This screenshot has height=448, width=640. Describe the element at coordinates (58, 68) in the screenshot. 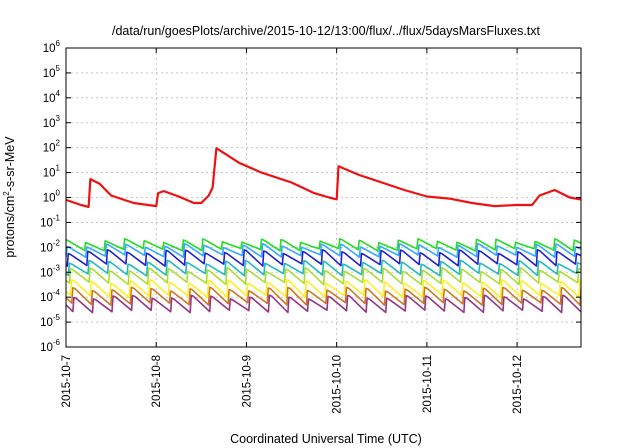

I see `y-tick-exp: 5` at that location.